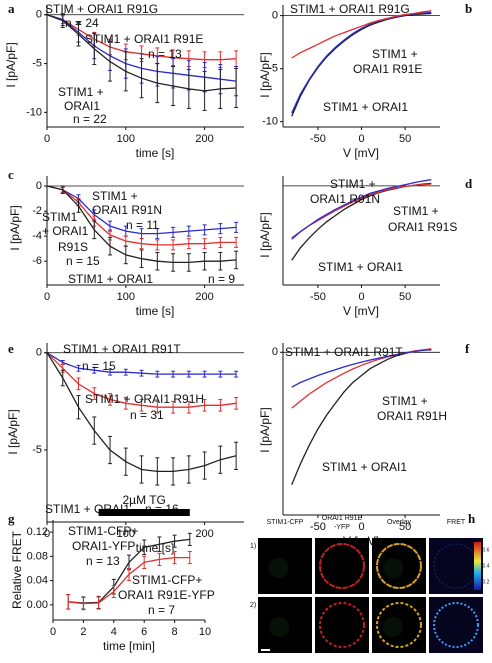 This screenshot has height=663, width=492. I want to click on annotation: n = 11, so click(142, 225).